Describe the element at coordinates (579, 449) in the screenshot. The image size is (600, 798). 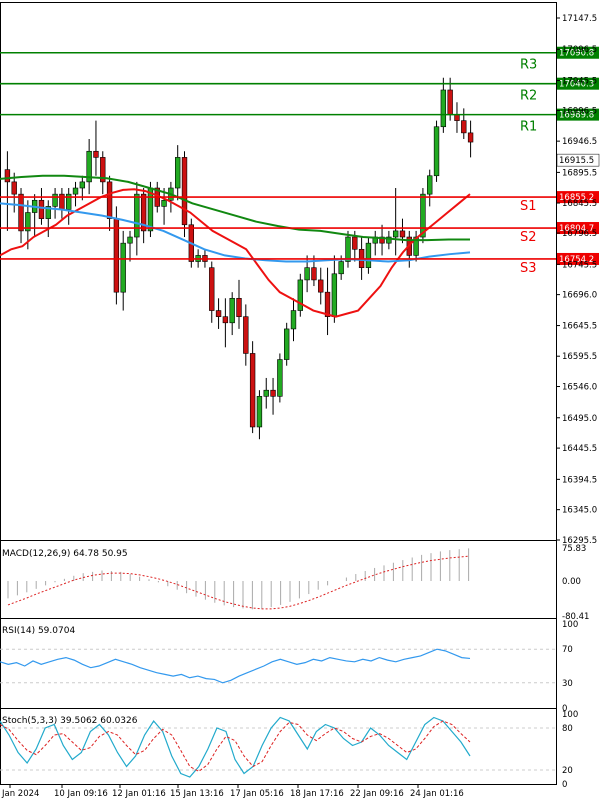
I see `price-tick-label: 16445.5` at that location.